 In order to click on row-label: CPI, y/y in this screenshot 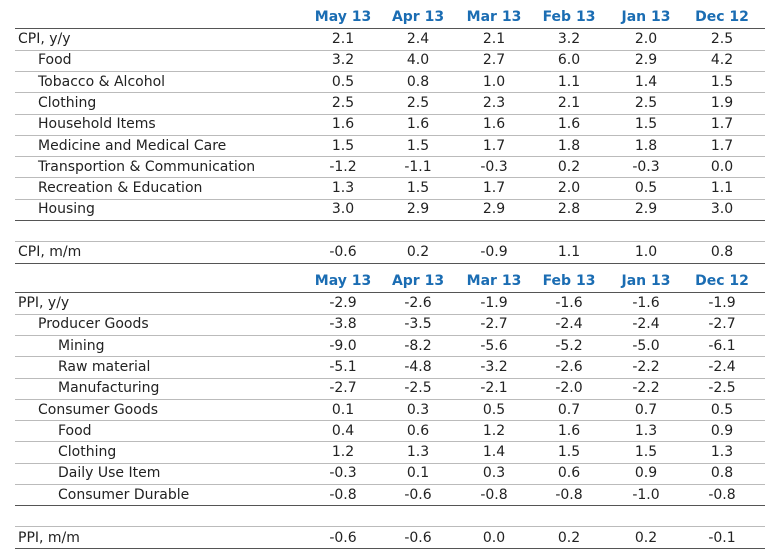, I will do `click(44, 39)`.